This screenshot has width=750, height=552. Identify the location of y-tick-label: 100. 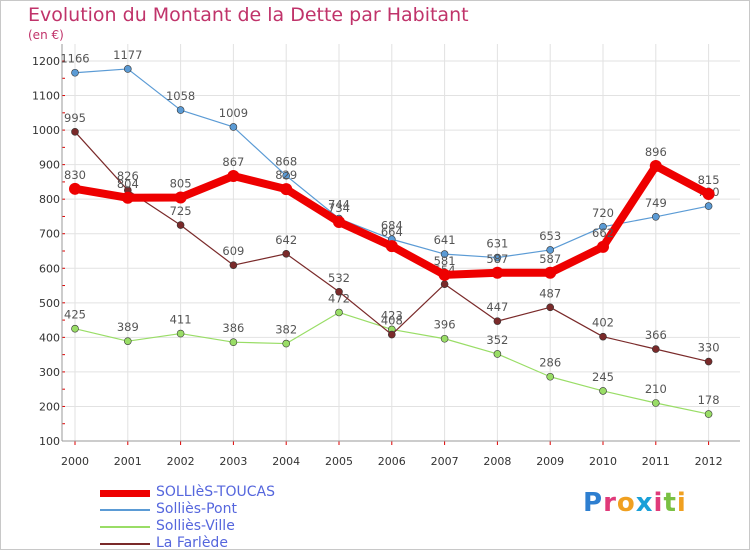
(49, 441).